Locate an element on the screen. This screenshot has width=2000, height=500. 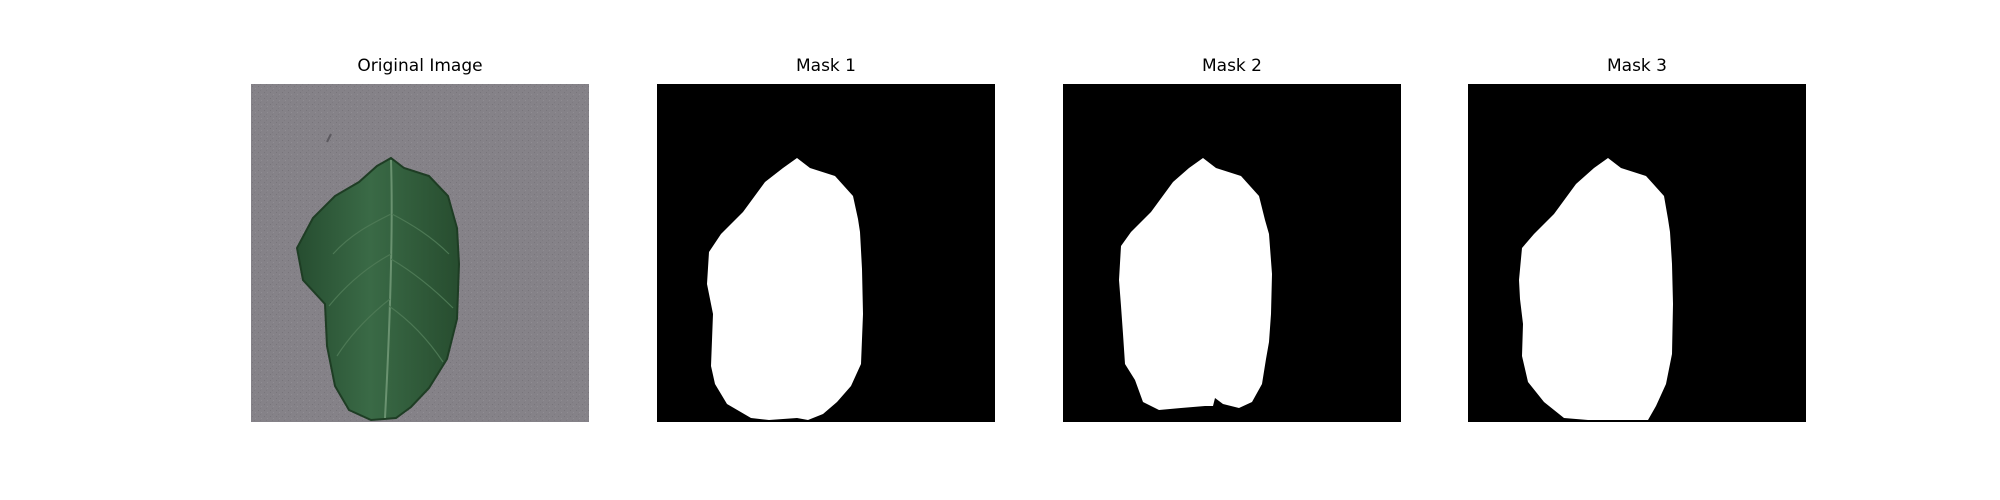
mask-2-image is located at coordinates (1232, 253).